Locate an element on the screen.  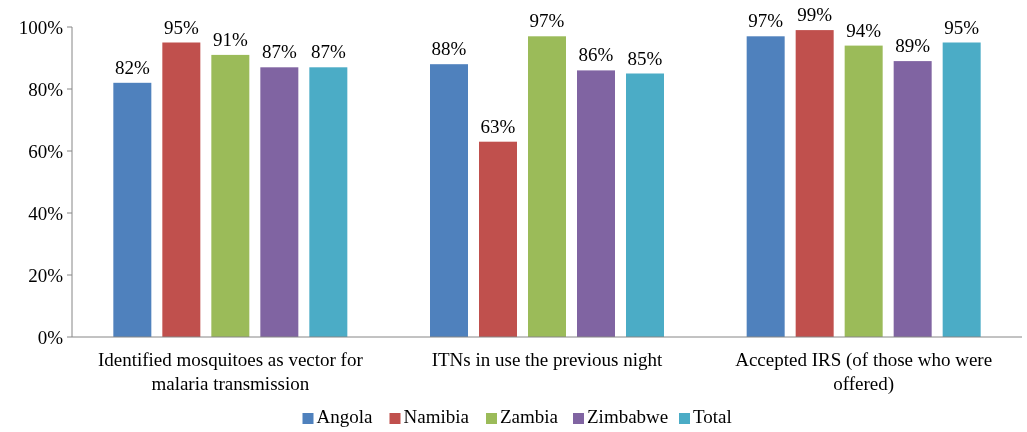
y-tick-label: 20% is located at coordinates (46, 275).